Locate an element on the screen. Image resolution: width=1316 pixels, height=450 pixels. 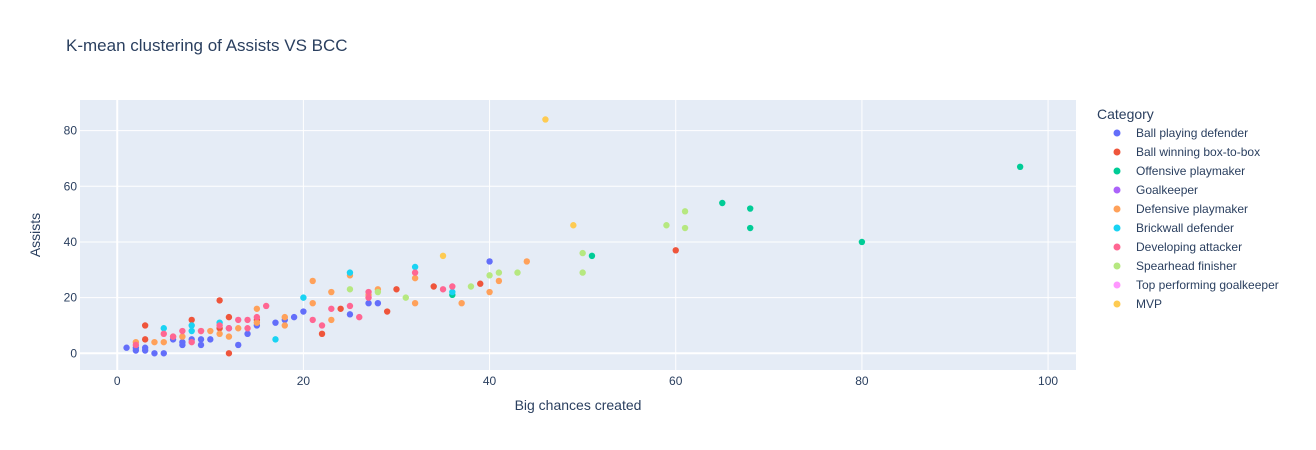
y-tick-label: 20 is located at coordinates (71, 298).